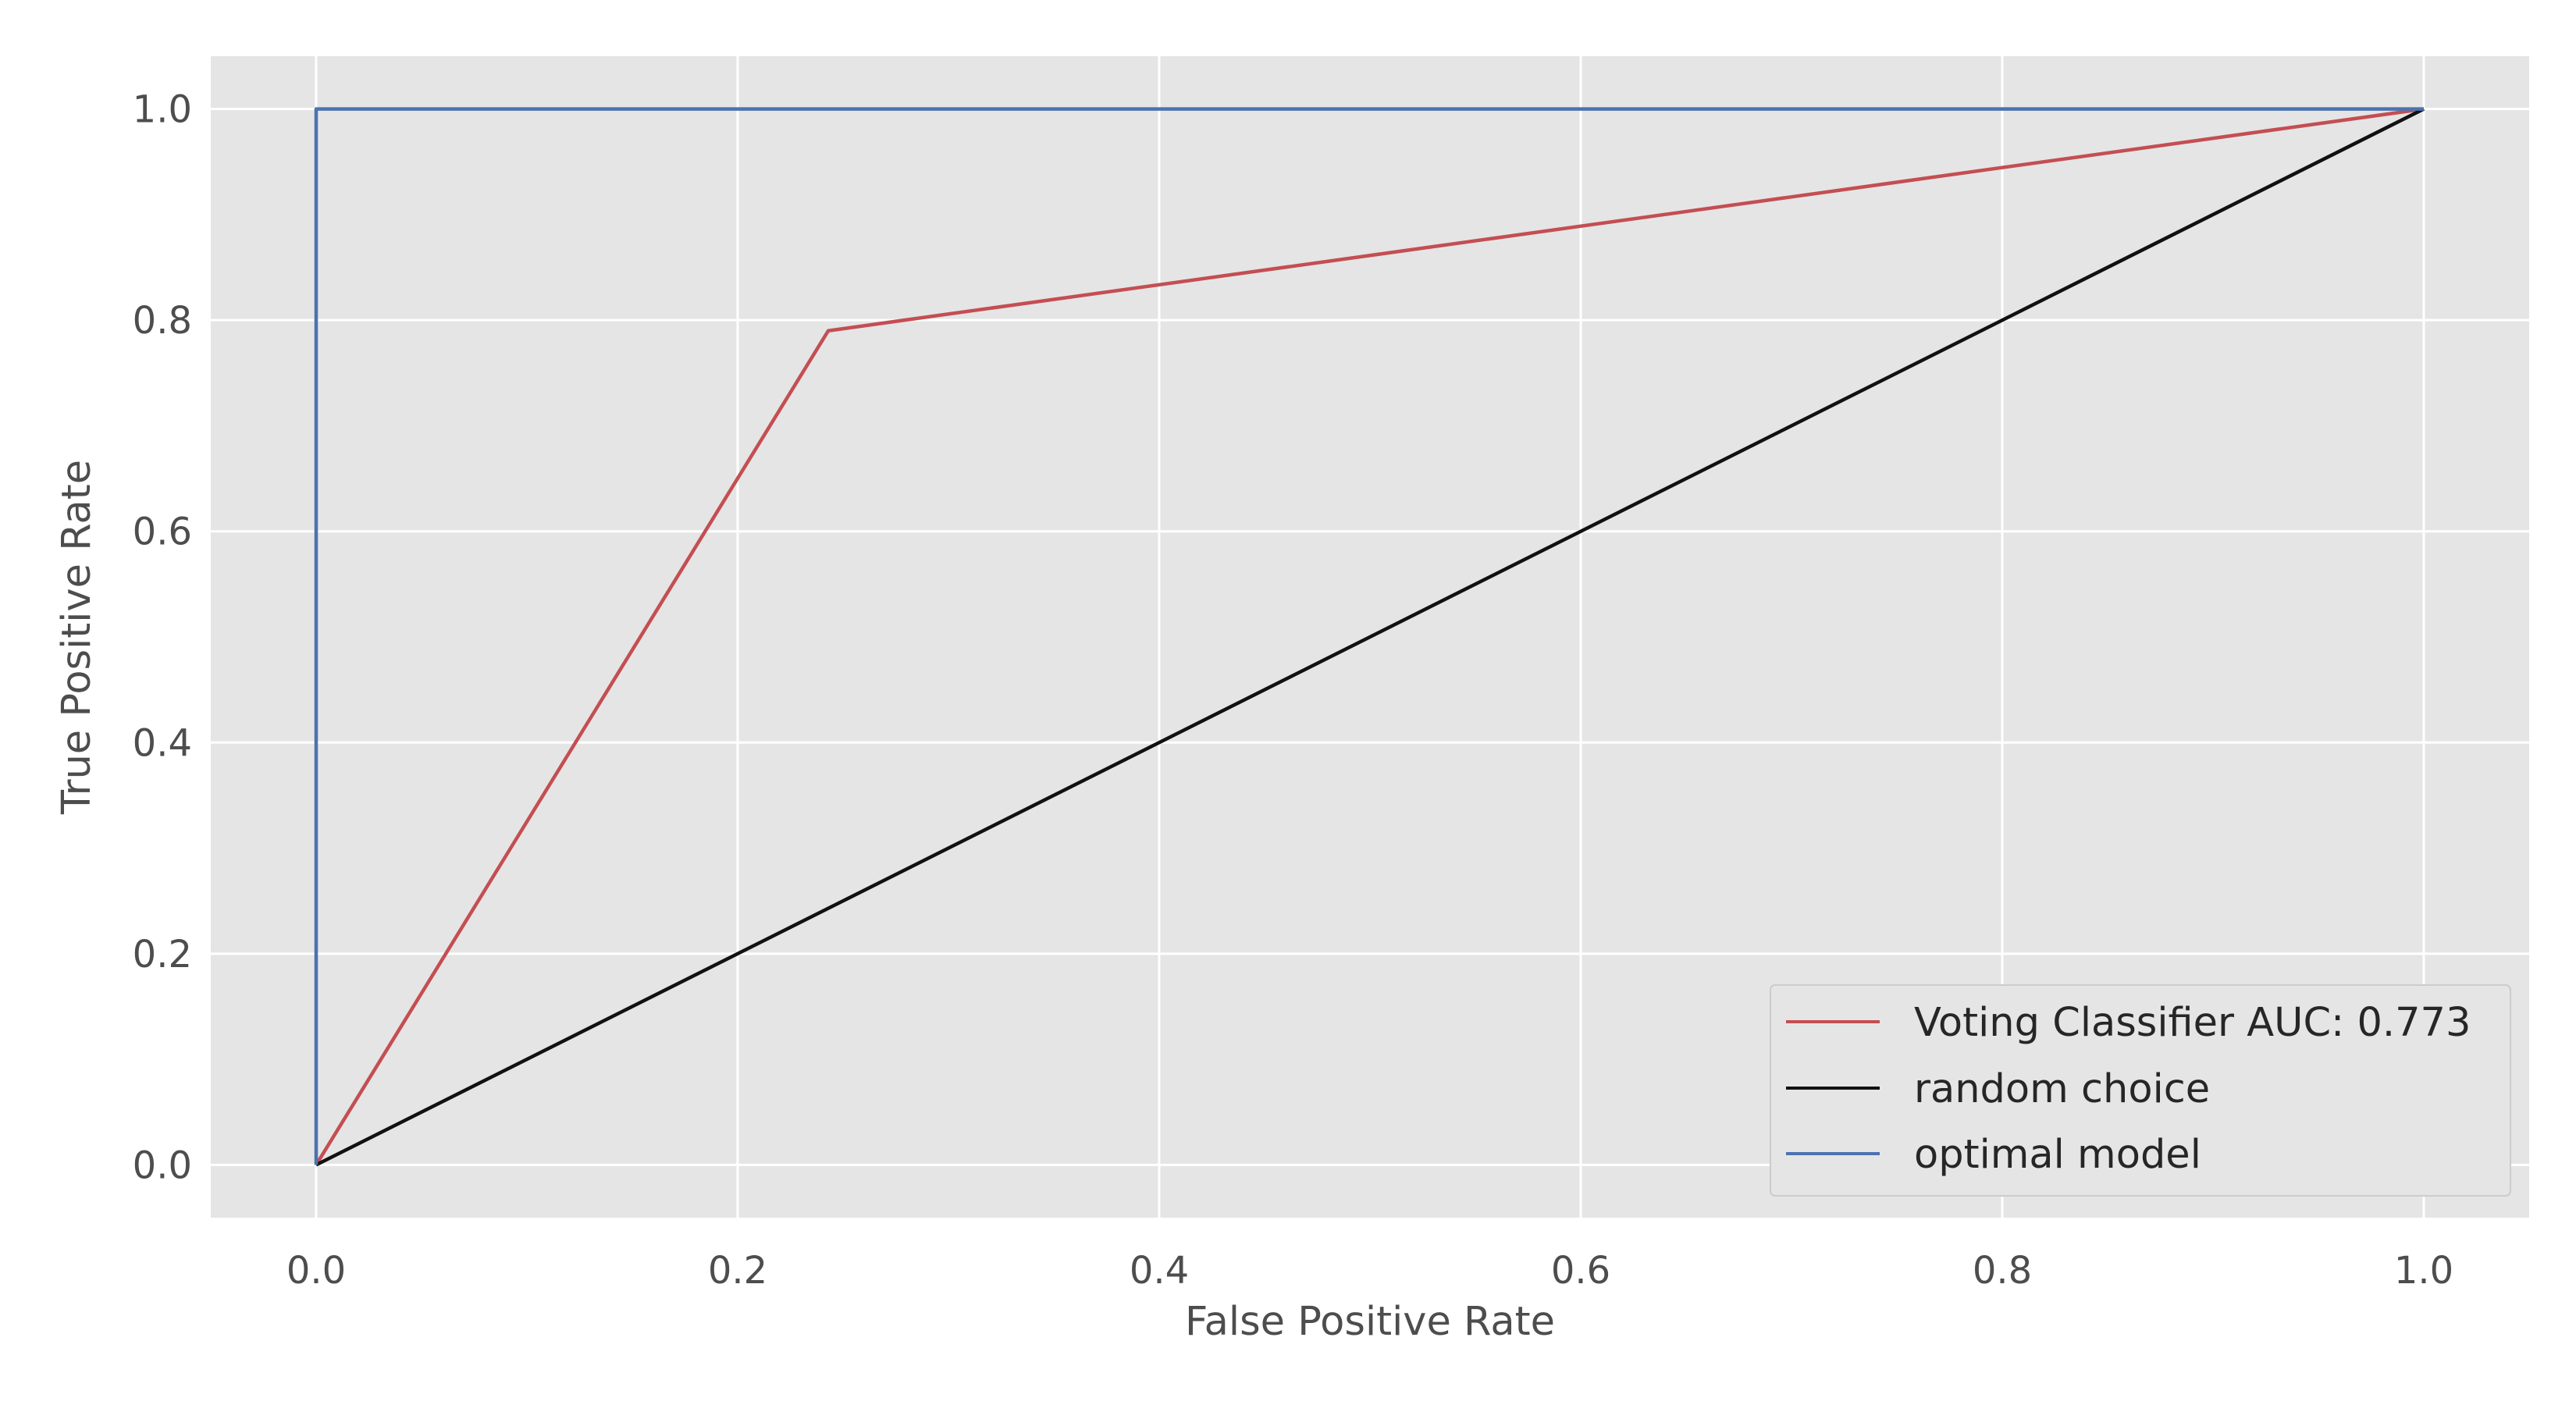 The image size is (2576, 1405). I want to click on y-tick-label: 0.4, so click(162, 743).